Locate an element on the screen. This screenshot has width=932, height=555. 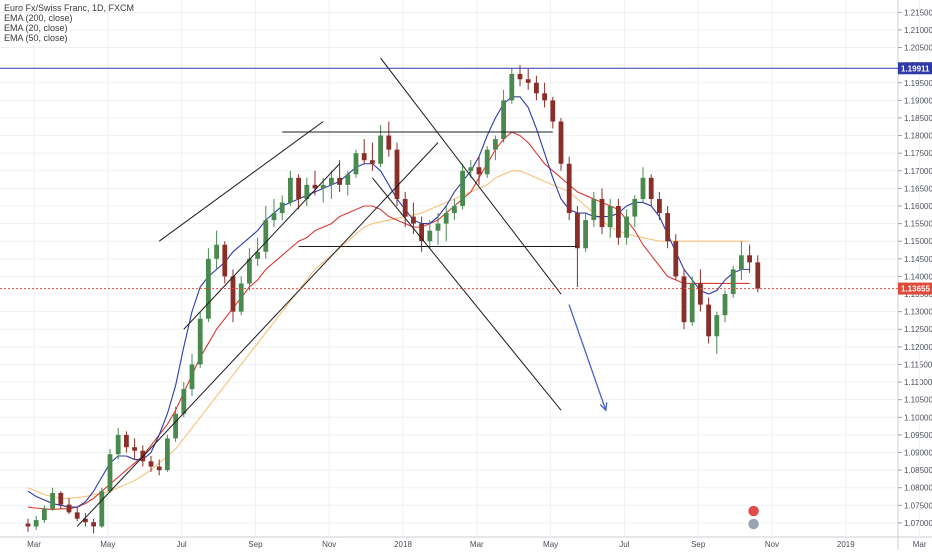
x-tick-label: Sep is located at coordinates (255, 544).